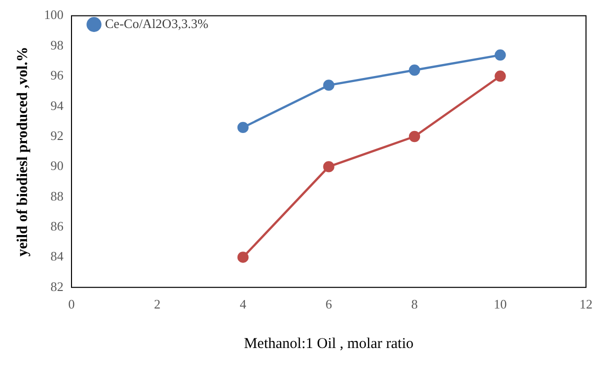 The width and height of the screenshot is (604, 367). I want to click on y-tick-label: 84, so click(57, 256).